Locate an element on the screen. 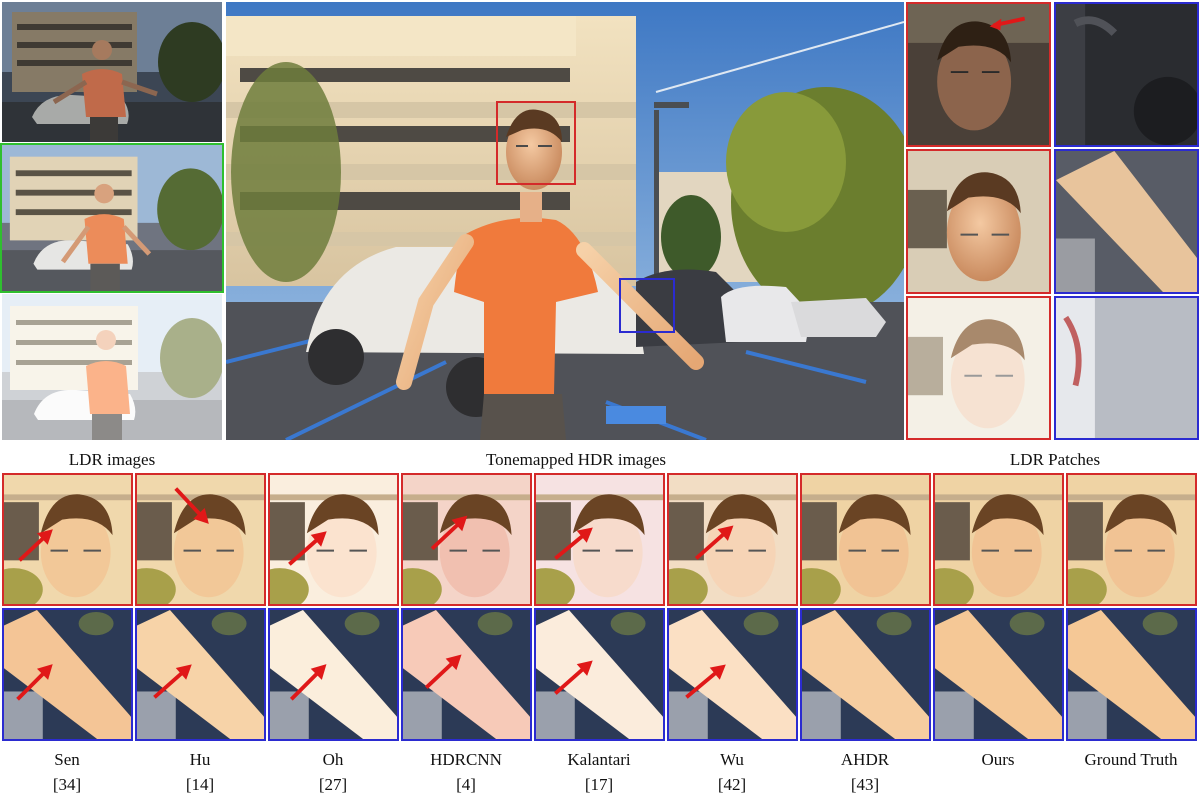 This screenshot has width=1200, height=805. method-ref: [14] is located at coordinates (200, 784).